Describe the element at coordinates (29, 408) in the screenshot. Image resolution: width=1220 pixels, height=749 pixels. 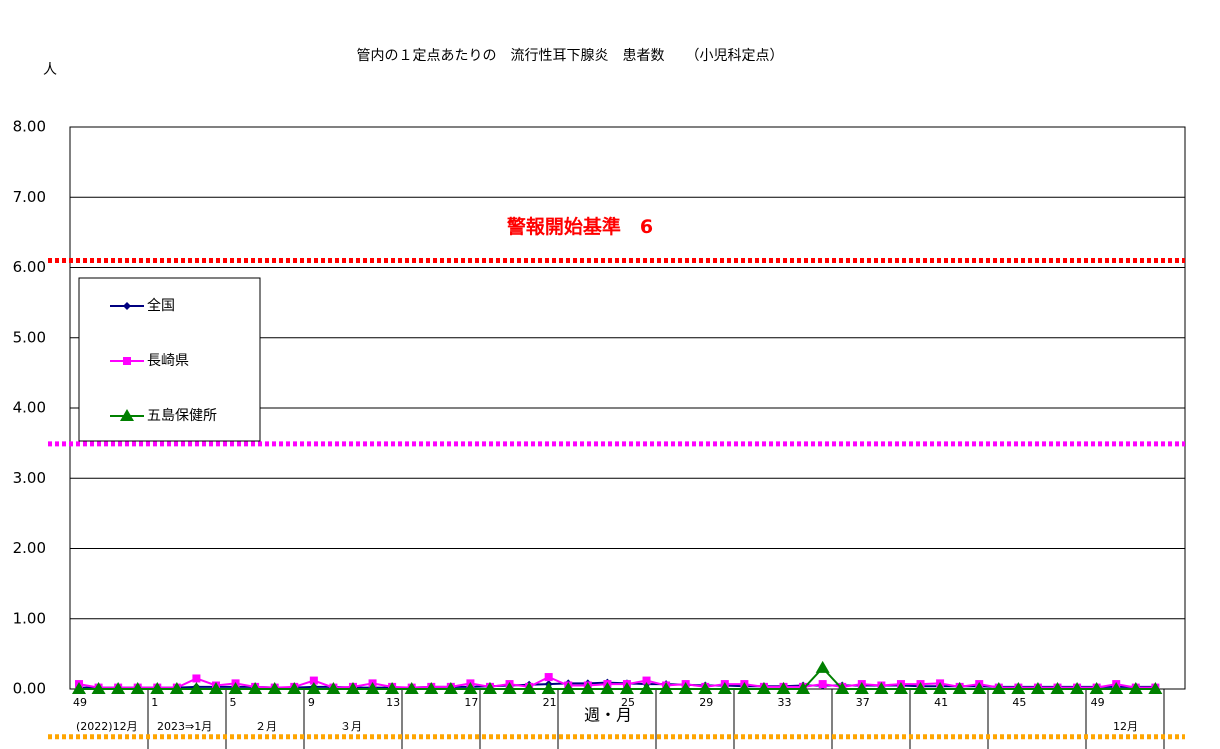
I see `y-tick-label: 4.00` at that location.